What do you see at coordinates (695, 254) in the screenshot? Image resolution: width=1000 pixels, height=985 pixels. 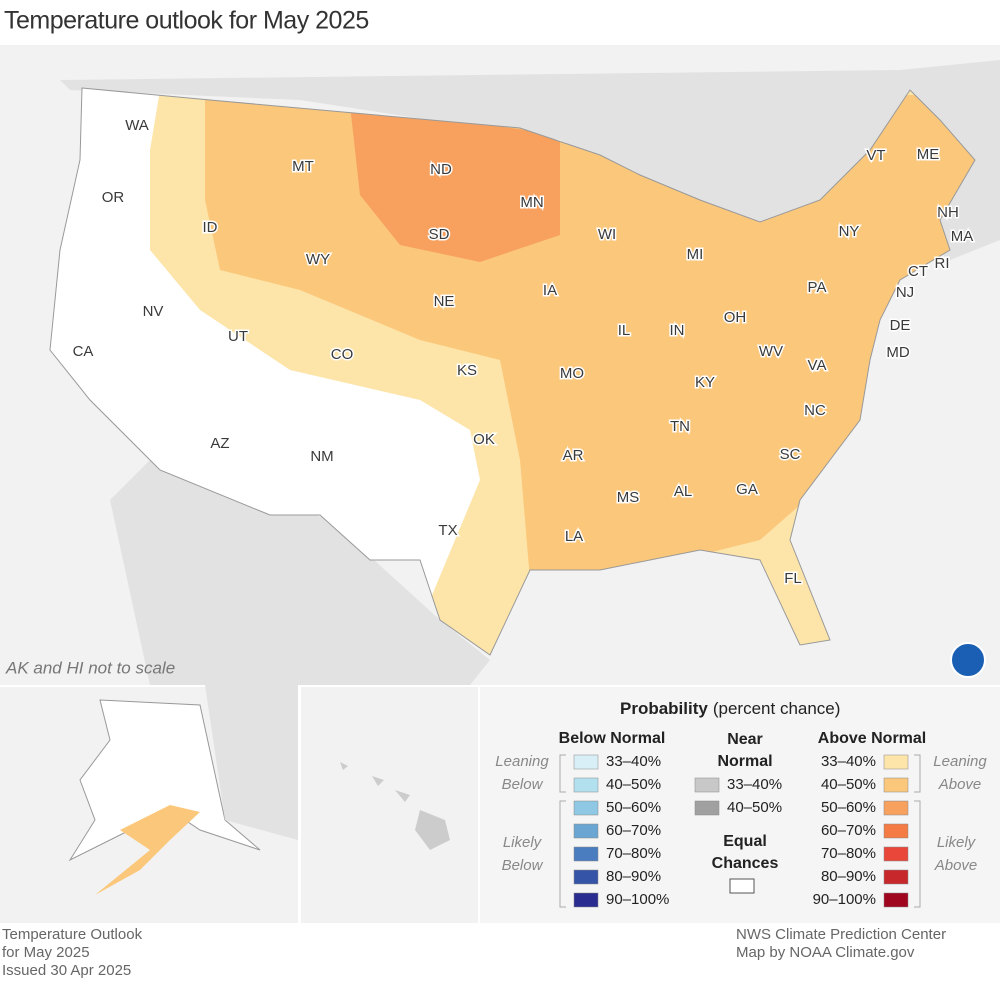 I see `state-label: MI` at bounding box center [695, 254].